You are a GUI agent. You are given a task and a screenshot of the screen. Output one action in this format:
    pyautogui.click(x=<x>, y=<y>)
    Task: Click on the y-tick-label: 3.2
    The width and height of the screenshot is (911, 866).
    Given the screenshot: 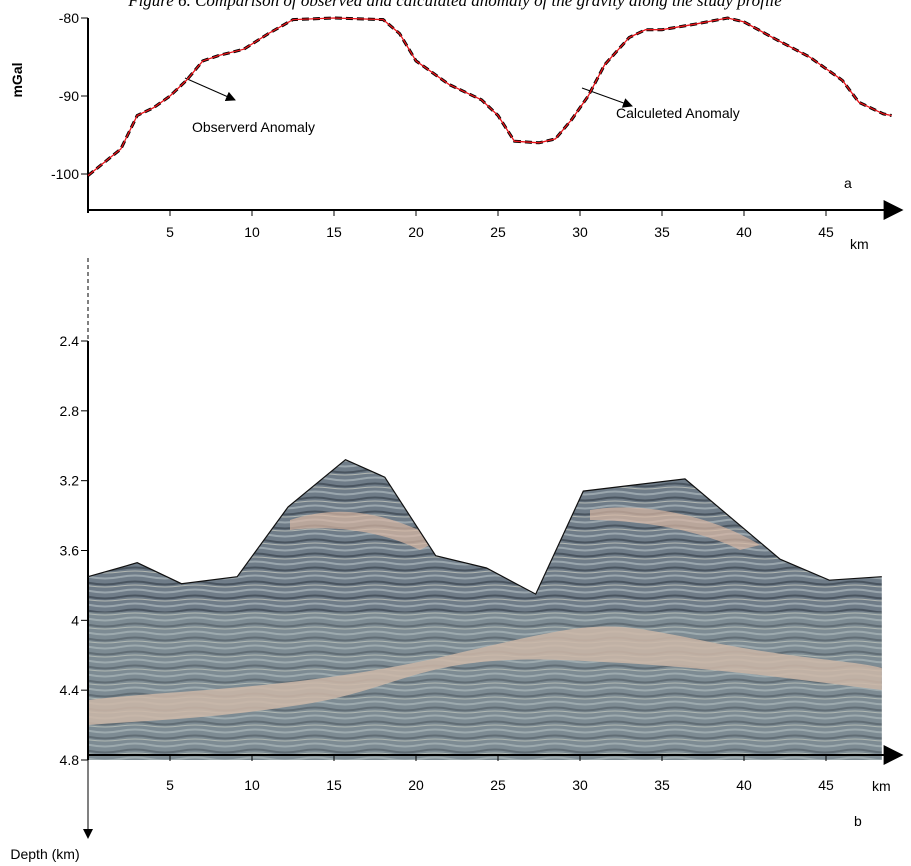 What is the action you would take?
    pyautogui.click(x=70, y=481)
    